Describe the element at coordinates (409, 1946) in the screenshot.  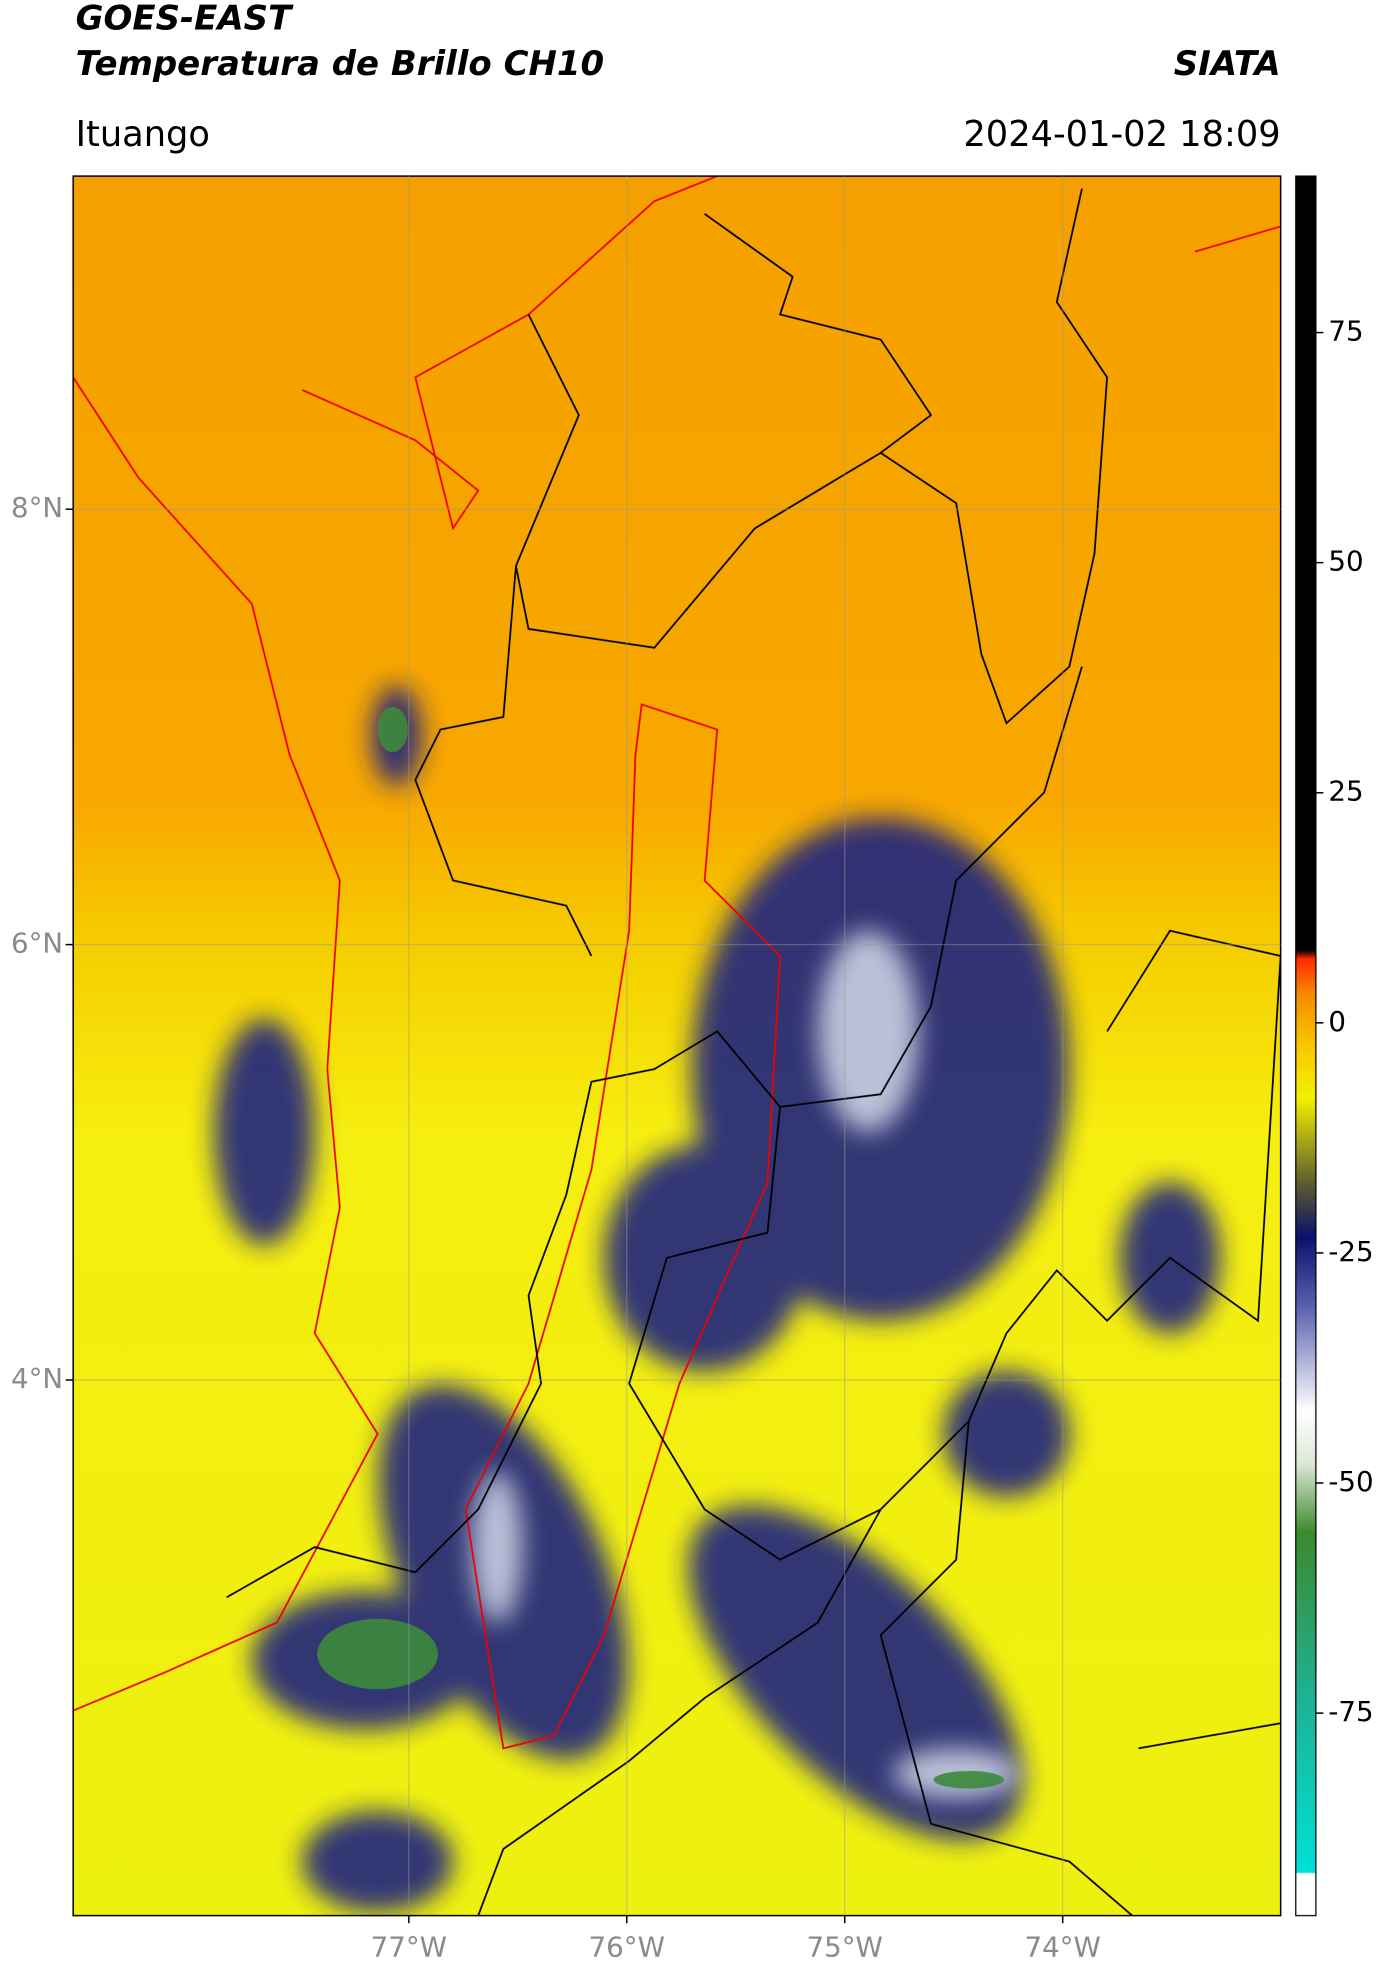
I see `x-tick-label: 77°W` at that location.